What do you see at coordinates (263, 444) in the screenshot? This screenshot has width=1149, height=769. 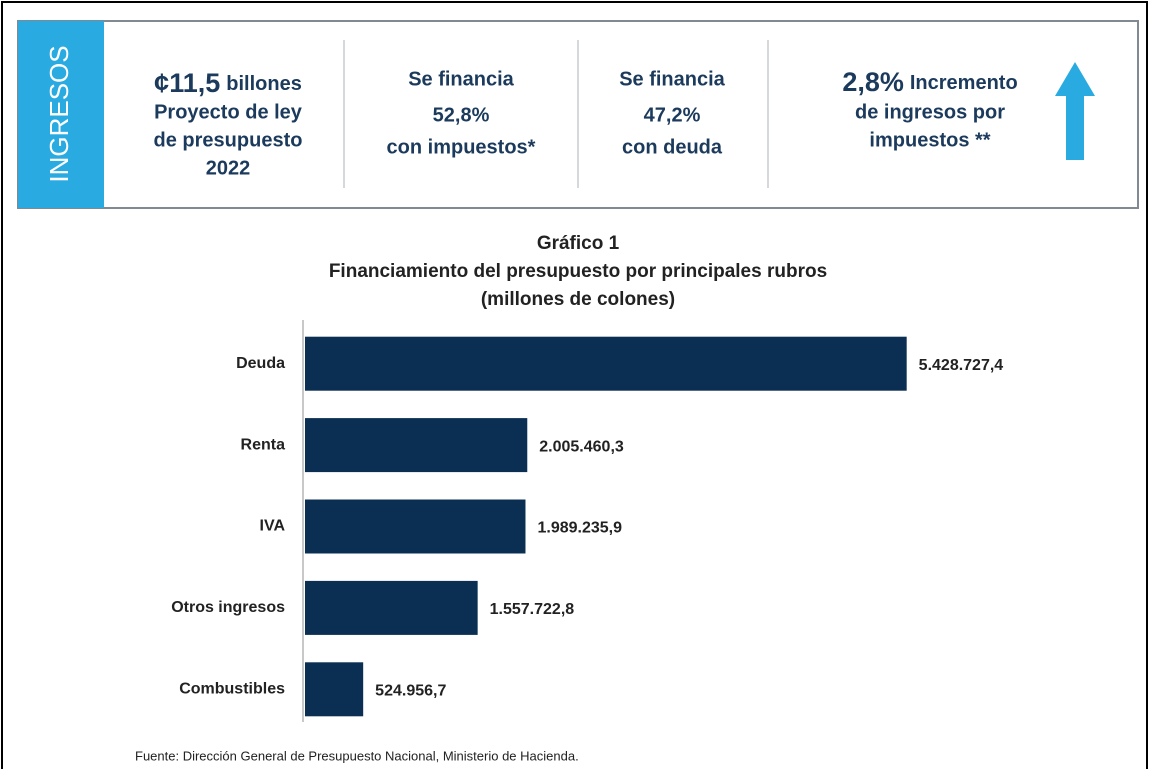 I see `category-label: Renta` at bounding box center [263, 444].